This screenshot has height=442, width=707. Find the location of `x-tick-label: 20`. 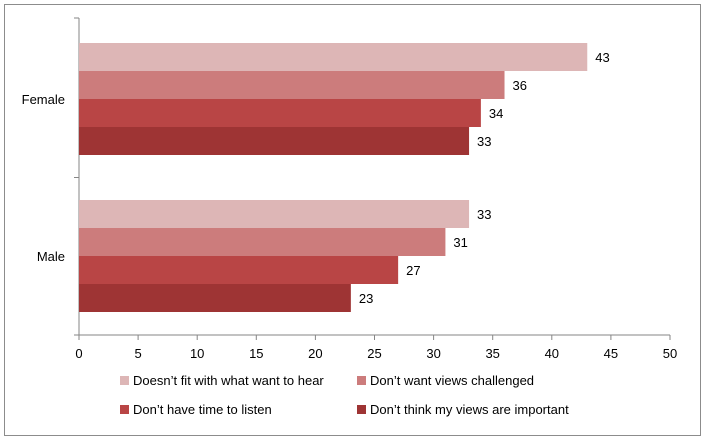

x-tick-label: 20 is located at coordinates (315, 353).